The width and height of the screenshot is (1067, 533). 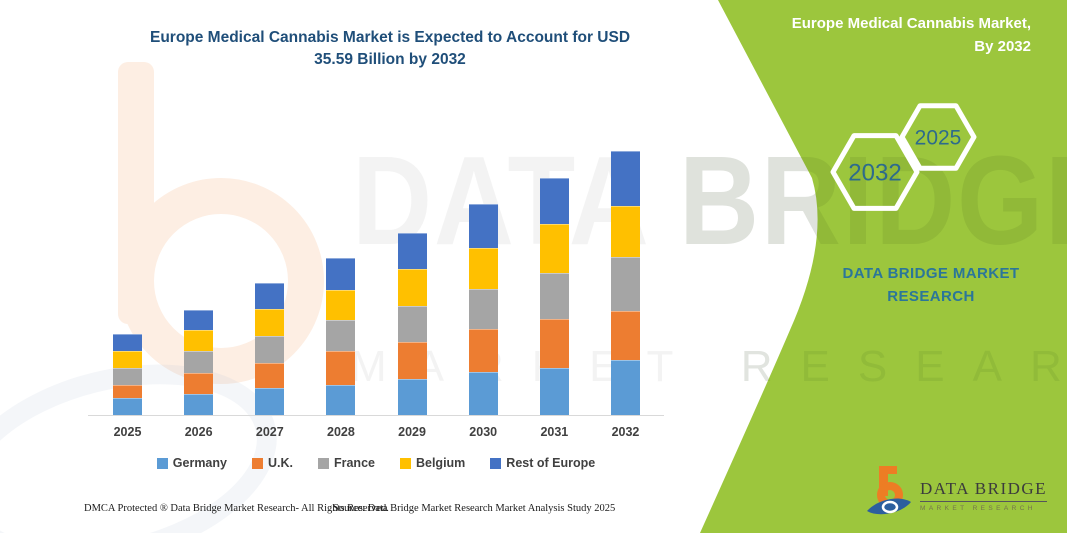 I want to click on logo-name: DATA BRIDGE, so click(x=984, y=490).